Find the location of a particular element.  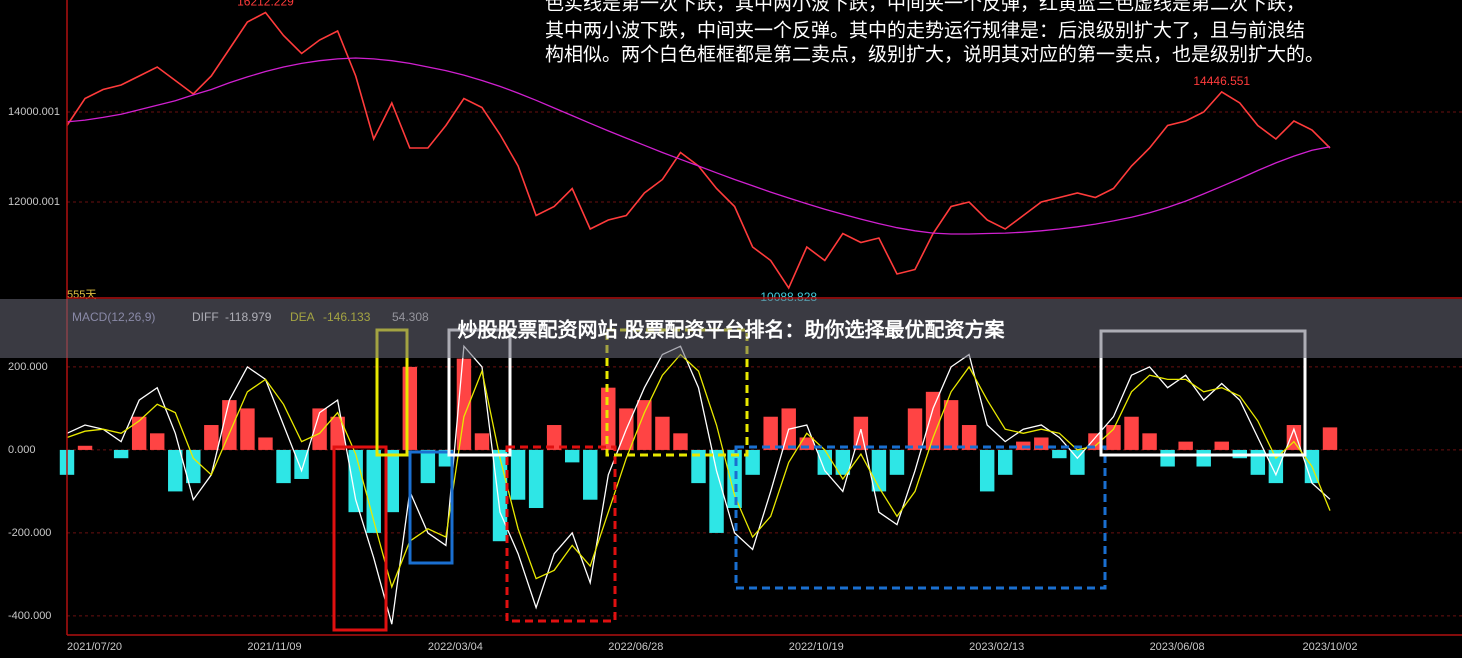

x-tick-label: 2022/06/28 is located at coordinates (635, 647).